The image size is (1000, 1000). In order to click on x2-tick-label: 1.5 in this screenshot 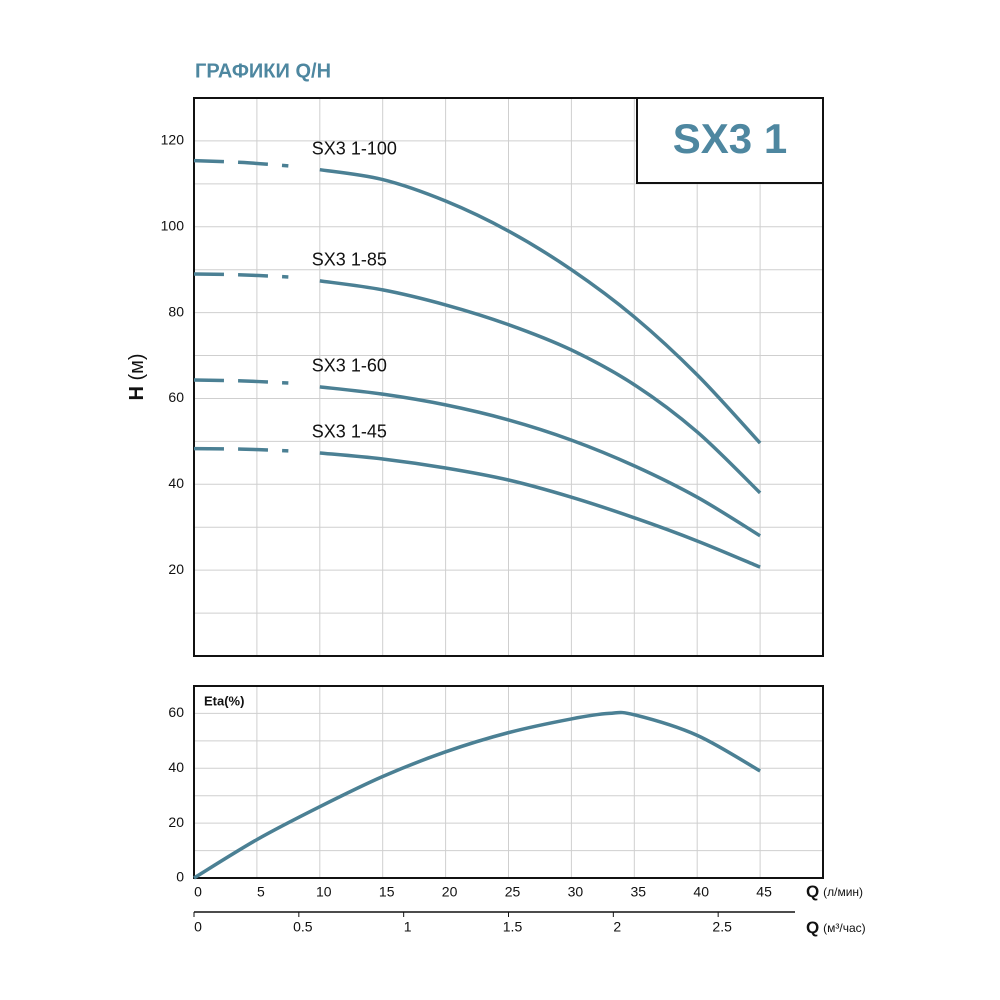, I will do `click(513, 927)`.